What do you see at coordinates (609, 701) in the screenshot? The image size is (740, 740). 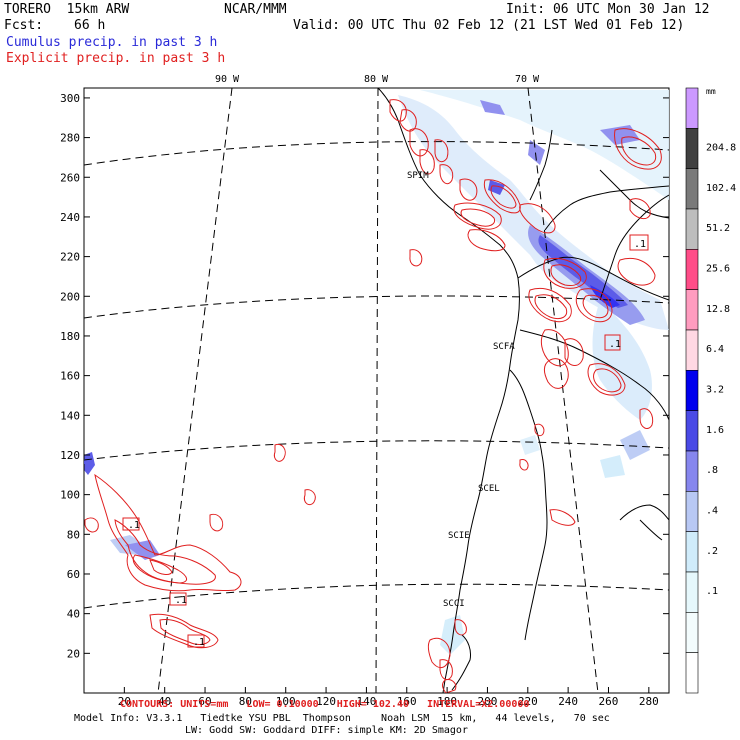 I see `x-tick-label-260: 260` at bounding box center [609, 701].